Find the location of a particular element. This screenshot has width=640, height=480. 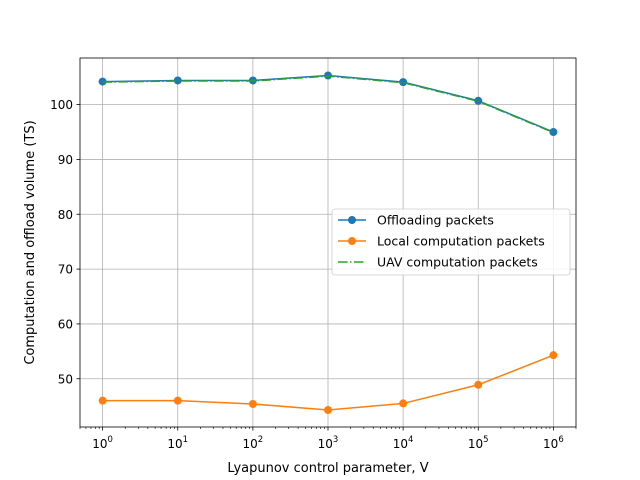

y-tick-label: 90 is located at coordinates (65, 160).